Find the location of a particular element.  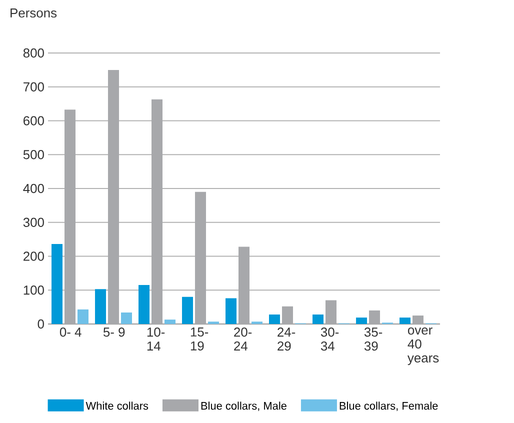

x-tick-label: 10- 14 is located at coordinates (156, 339).